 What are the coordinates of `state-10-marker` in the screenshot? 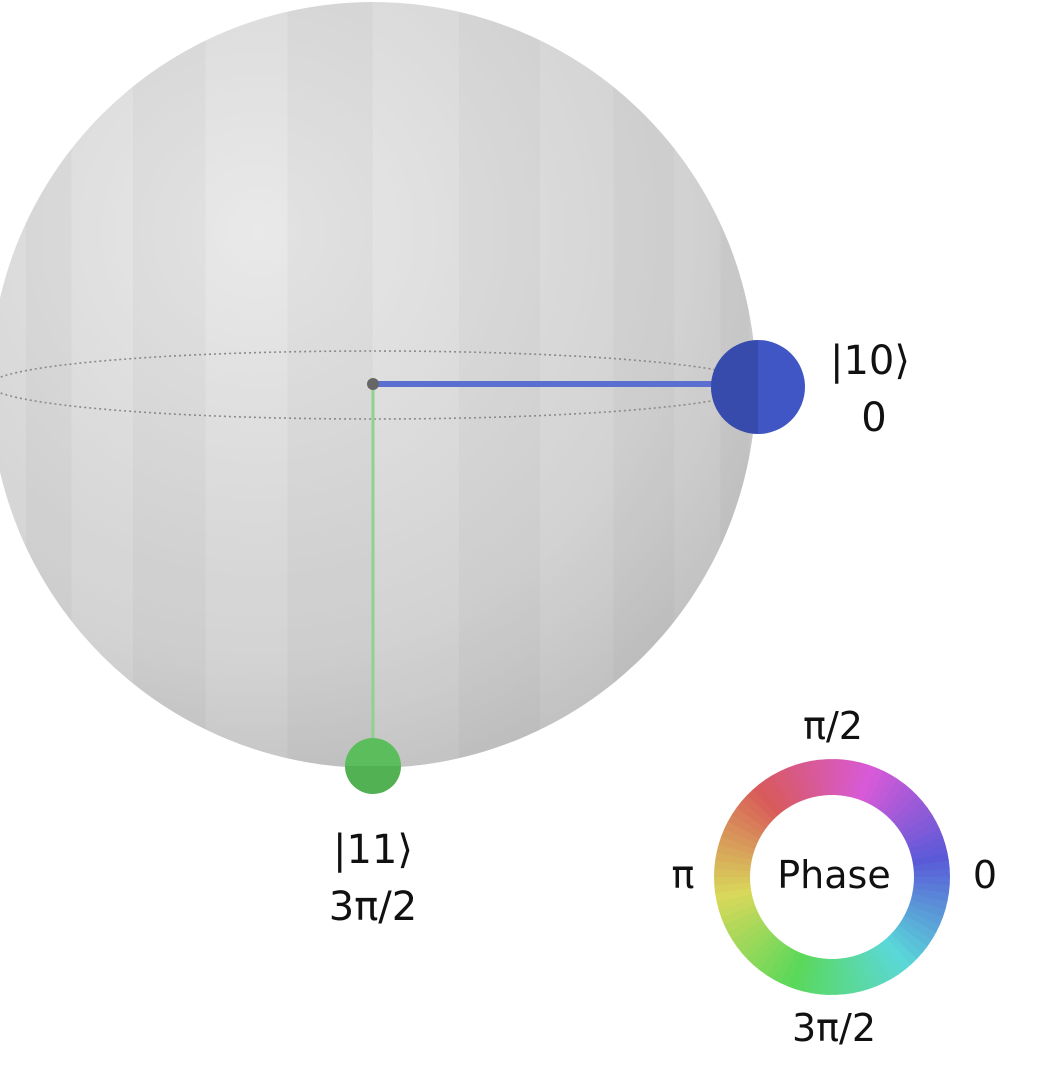 It's located at (758, 387).